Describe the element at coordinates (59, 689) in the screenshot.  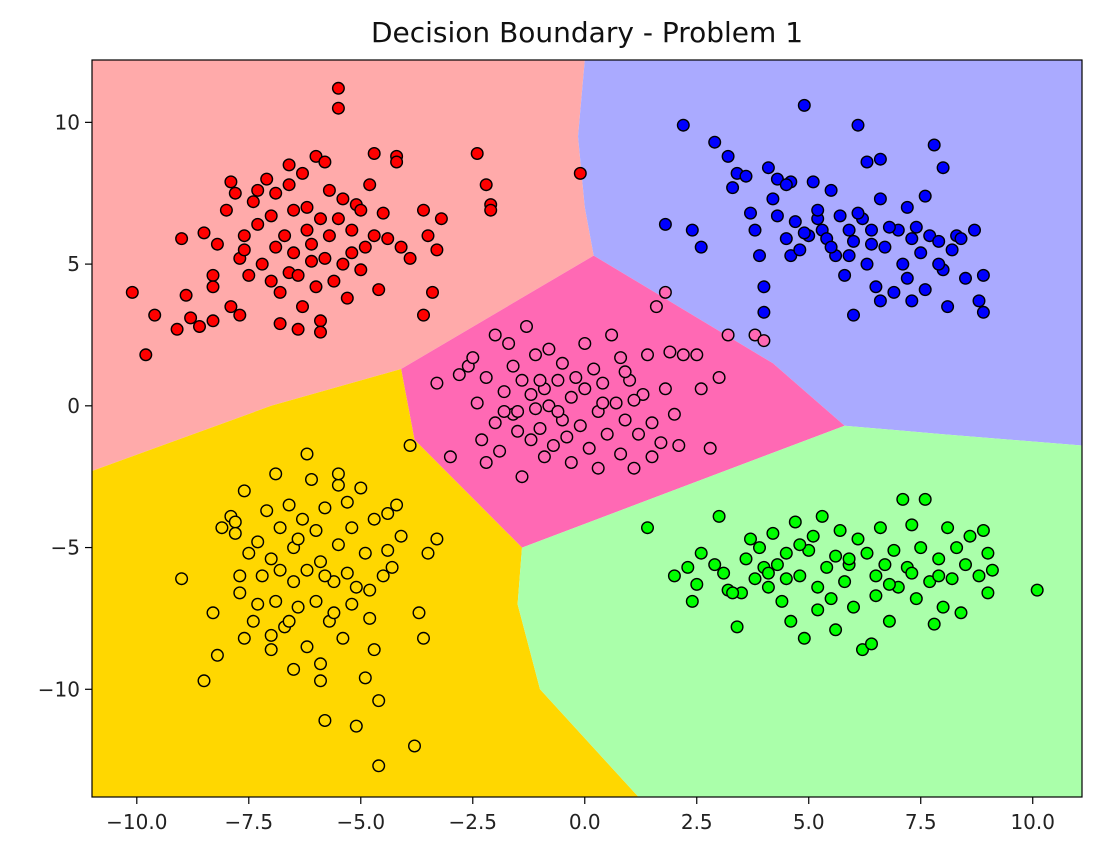
I see `y-tick-label: −10` at that location.